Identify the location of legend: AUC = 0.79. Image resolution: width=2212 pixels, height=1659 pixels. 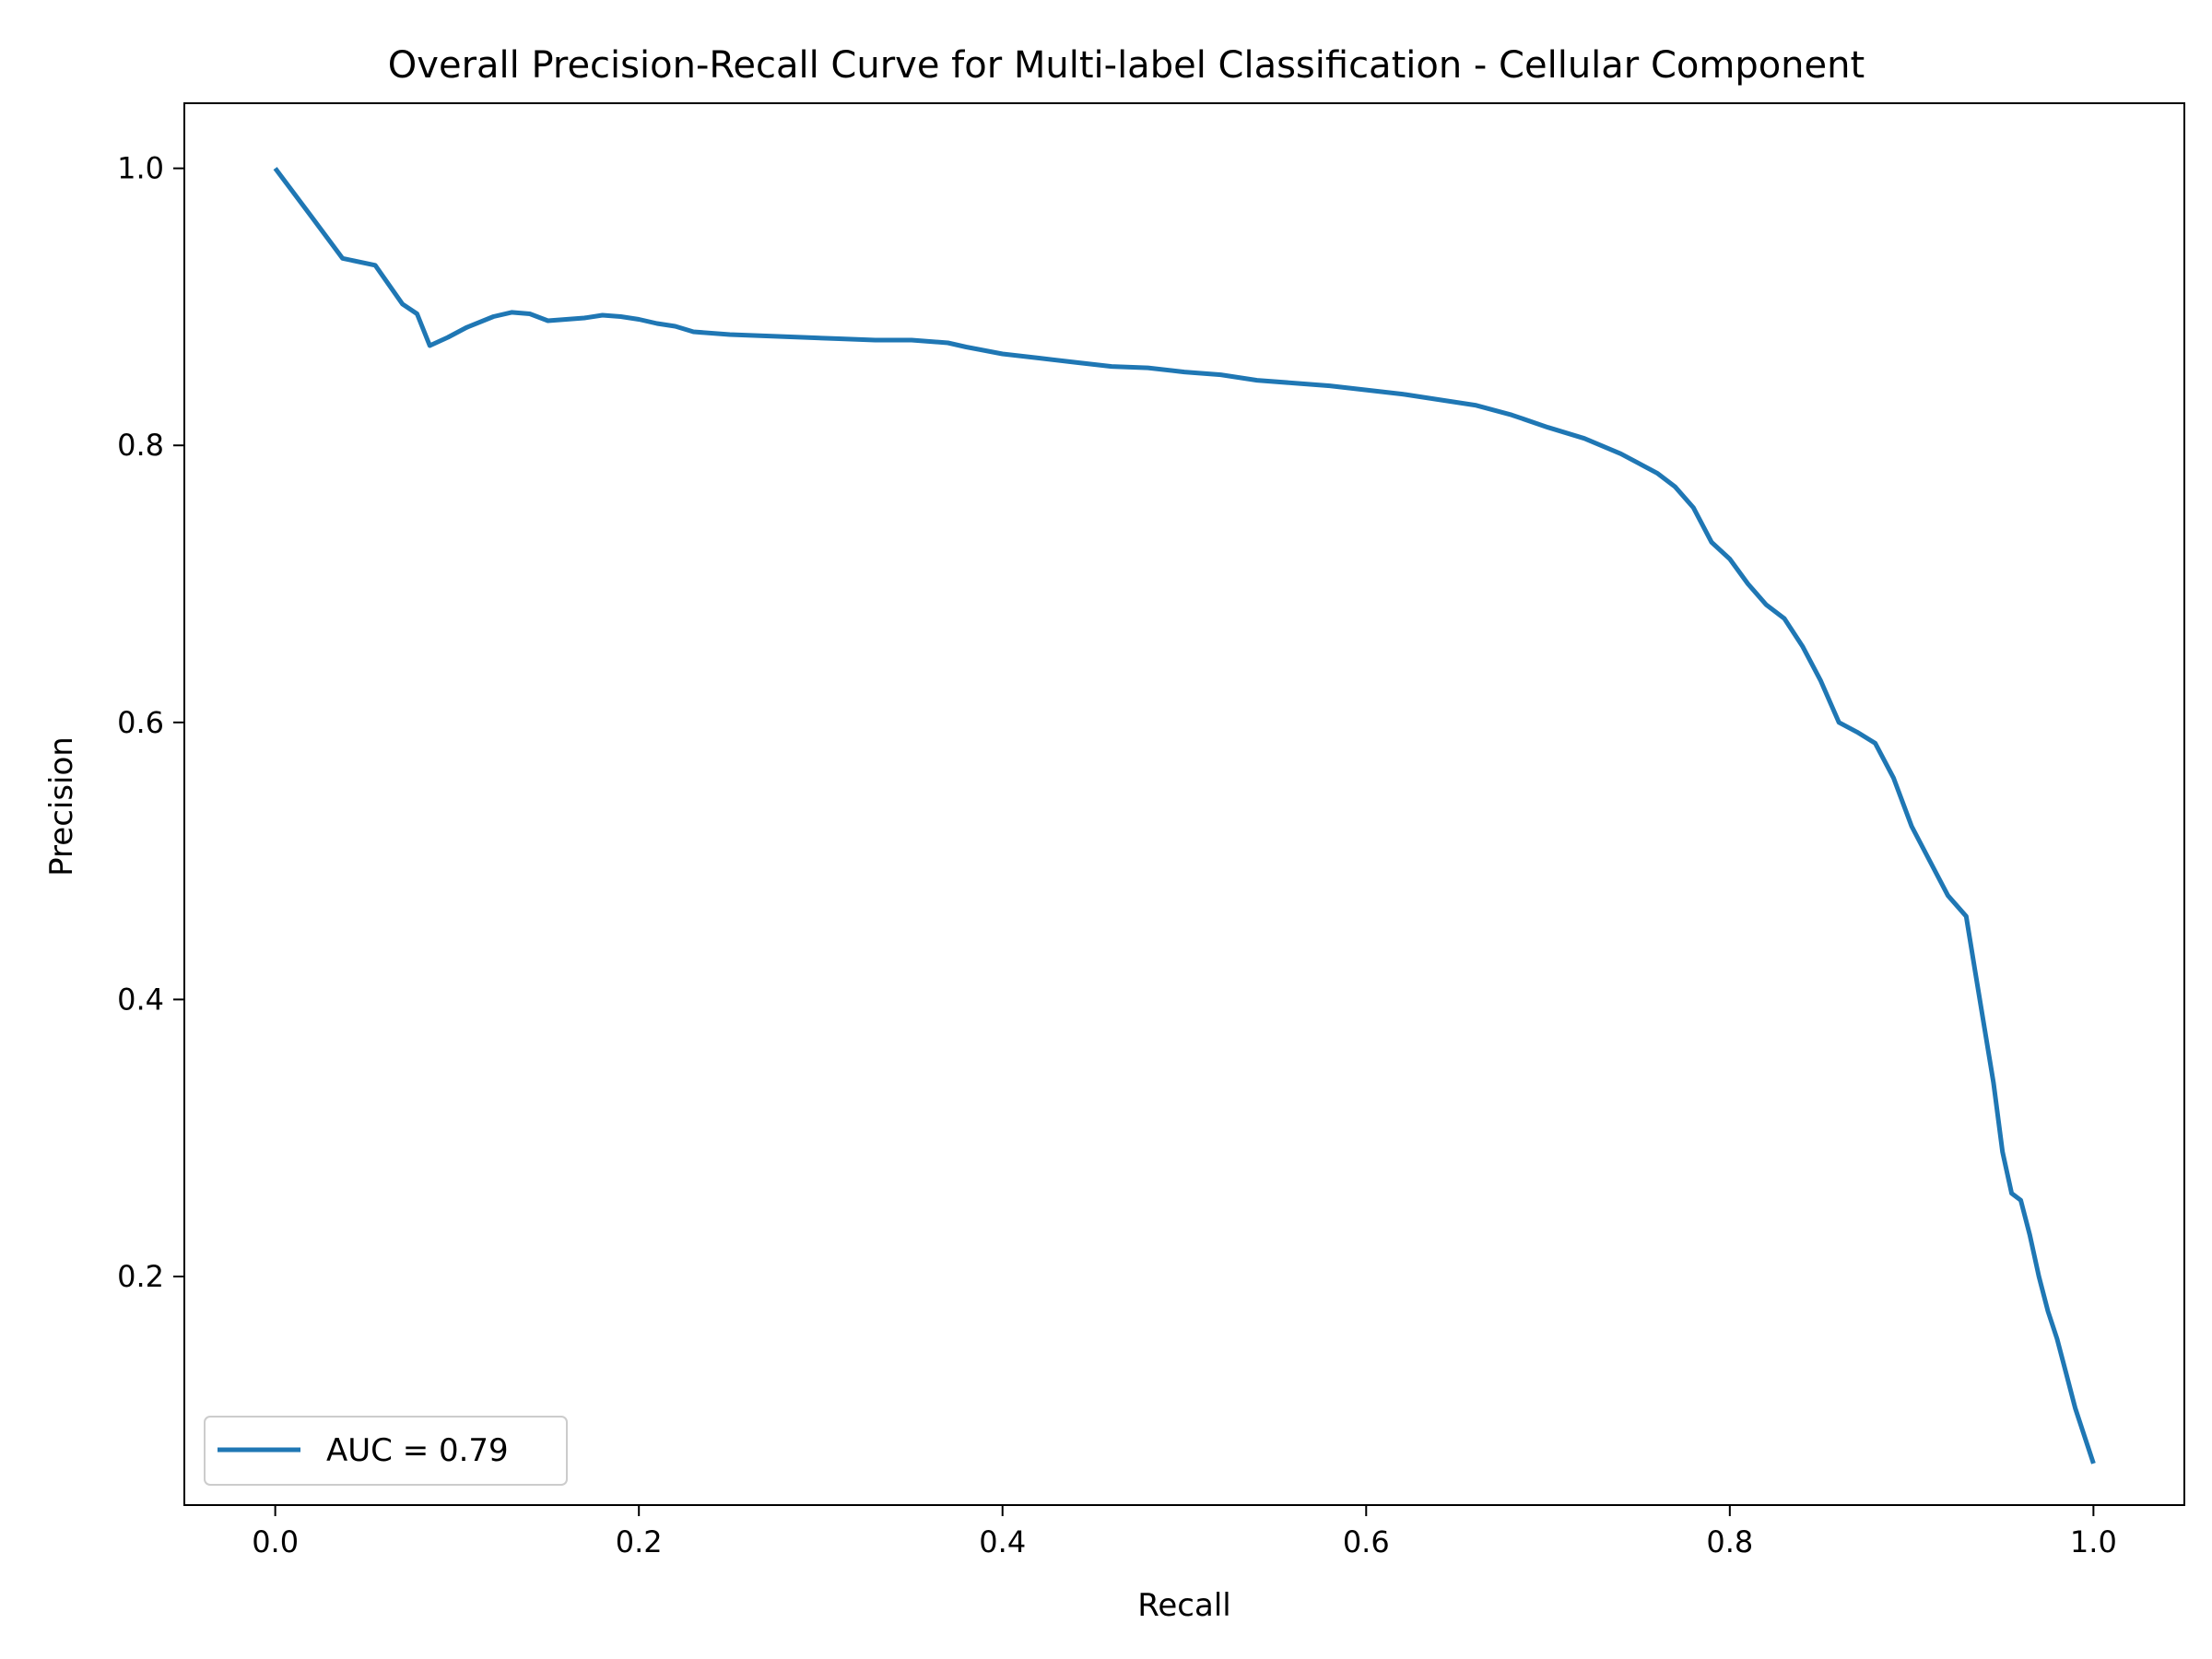
(386, 1451).